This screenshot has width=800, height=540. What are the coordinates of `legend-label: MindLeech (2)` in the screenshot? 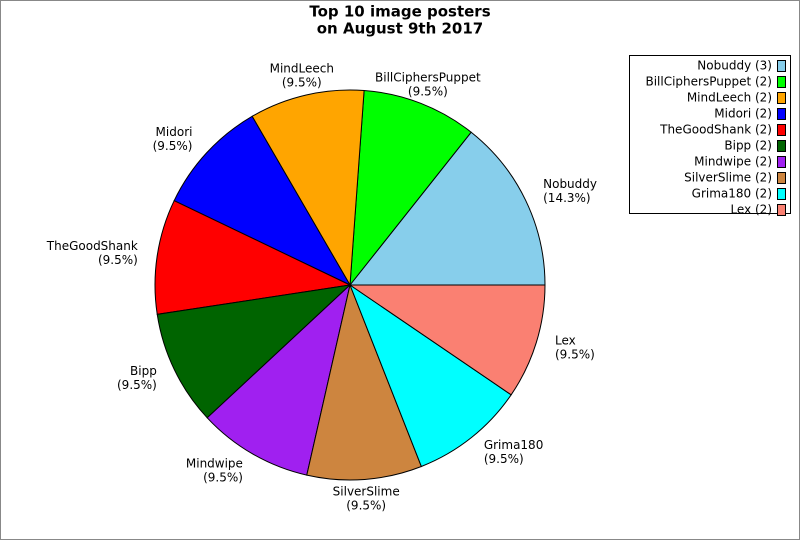 It's located at (729, 98).